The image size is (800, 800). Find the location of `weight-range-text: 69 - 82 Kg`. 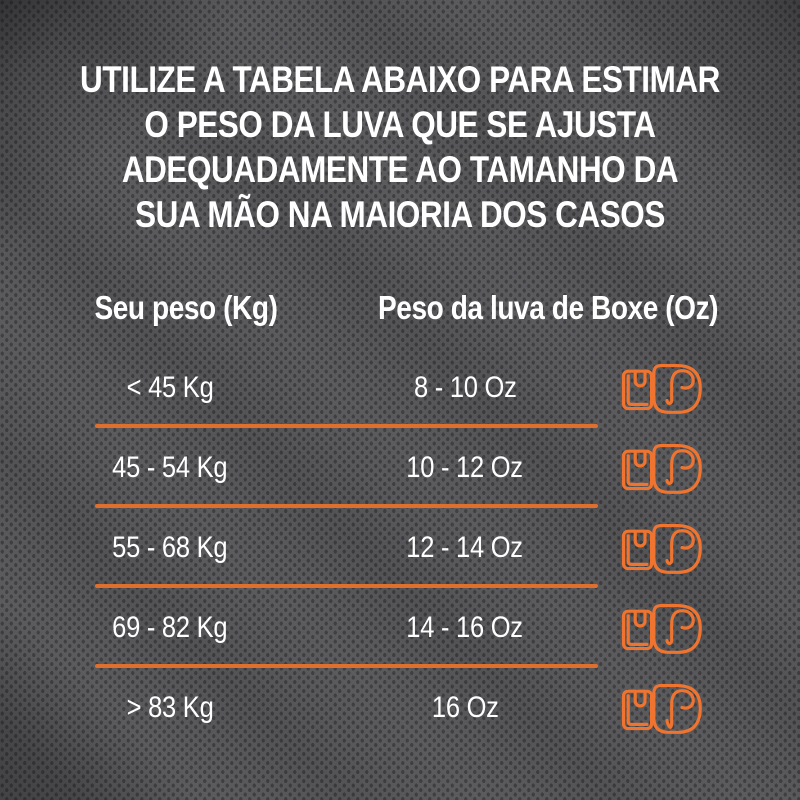

weight-range-text: 69 - 82 Kg is located at coordinates (170, 627).